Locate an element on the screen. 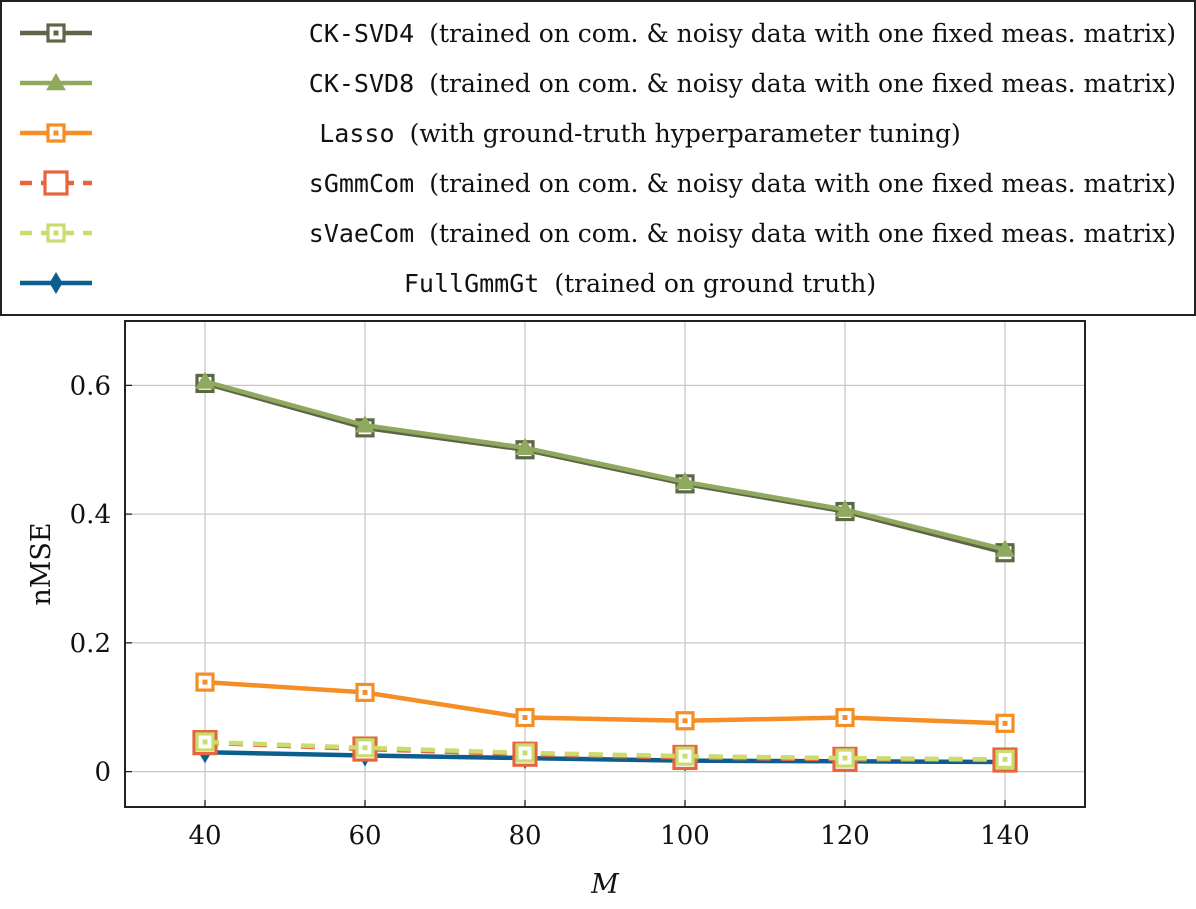 The height and width of the screenshot is (909, 1196). series-Lasso is located at coordinates (605, 702).